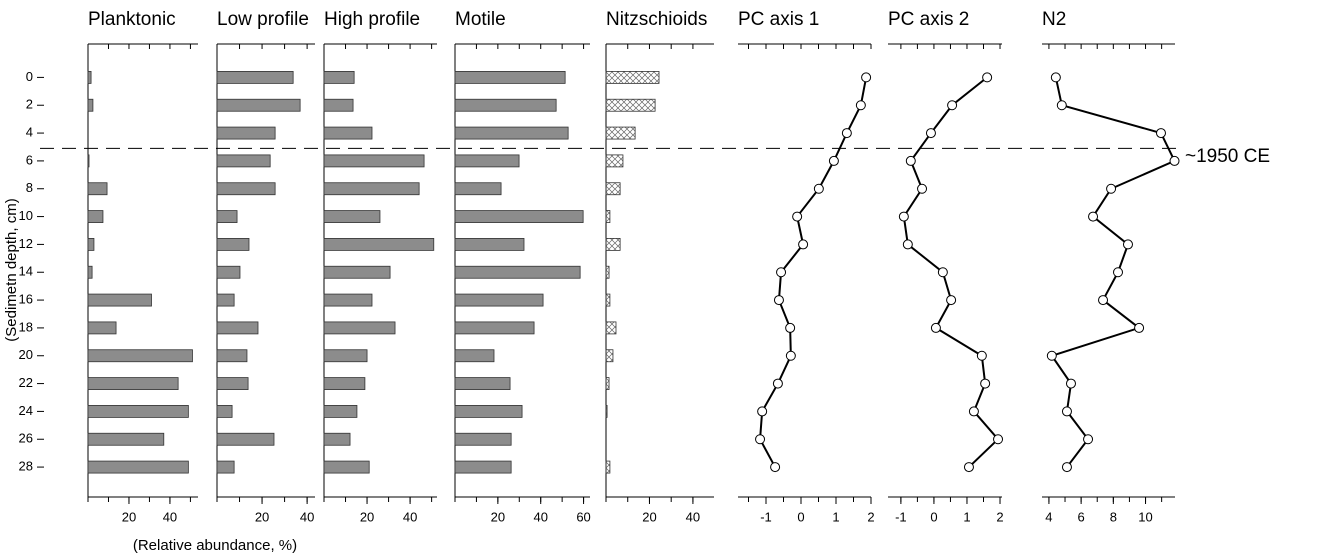 The image size is (1320, 556). What do you see at coordinates (29, 104) in the screenshot?
I see `y-tick-label: 2` at bounding box center [29, 104].